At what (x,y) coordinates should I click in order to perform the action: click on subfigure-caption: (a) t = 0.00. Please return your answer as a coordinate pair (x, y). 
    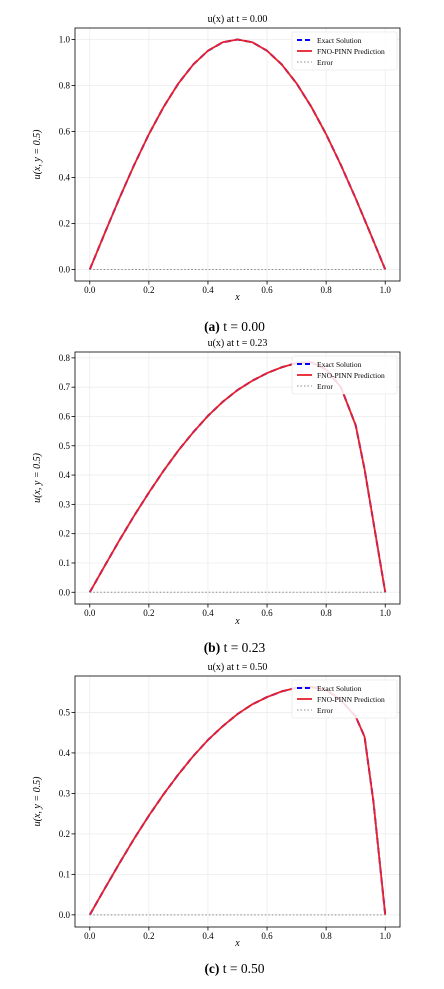
    Looking at the image, I should click on (234, 326).